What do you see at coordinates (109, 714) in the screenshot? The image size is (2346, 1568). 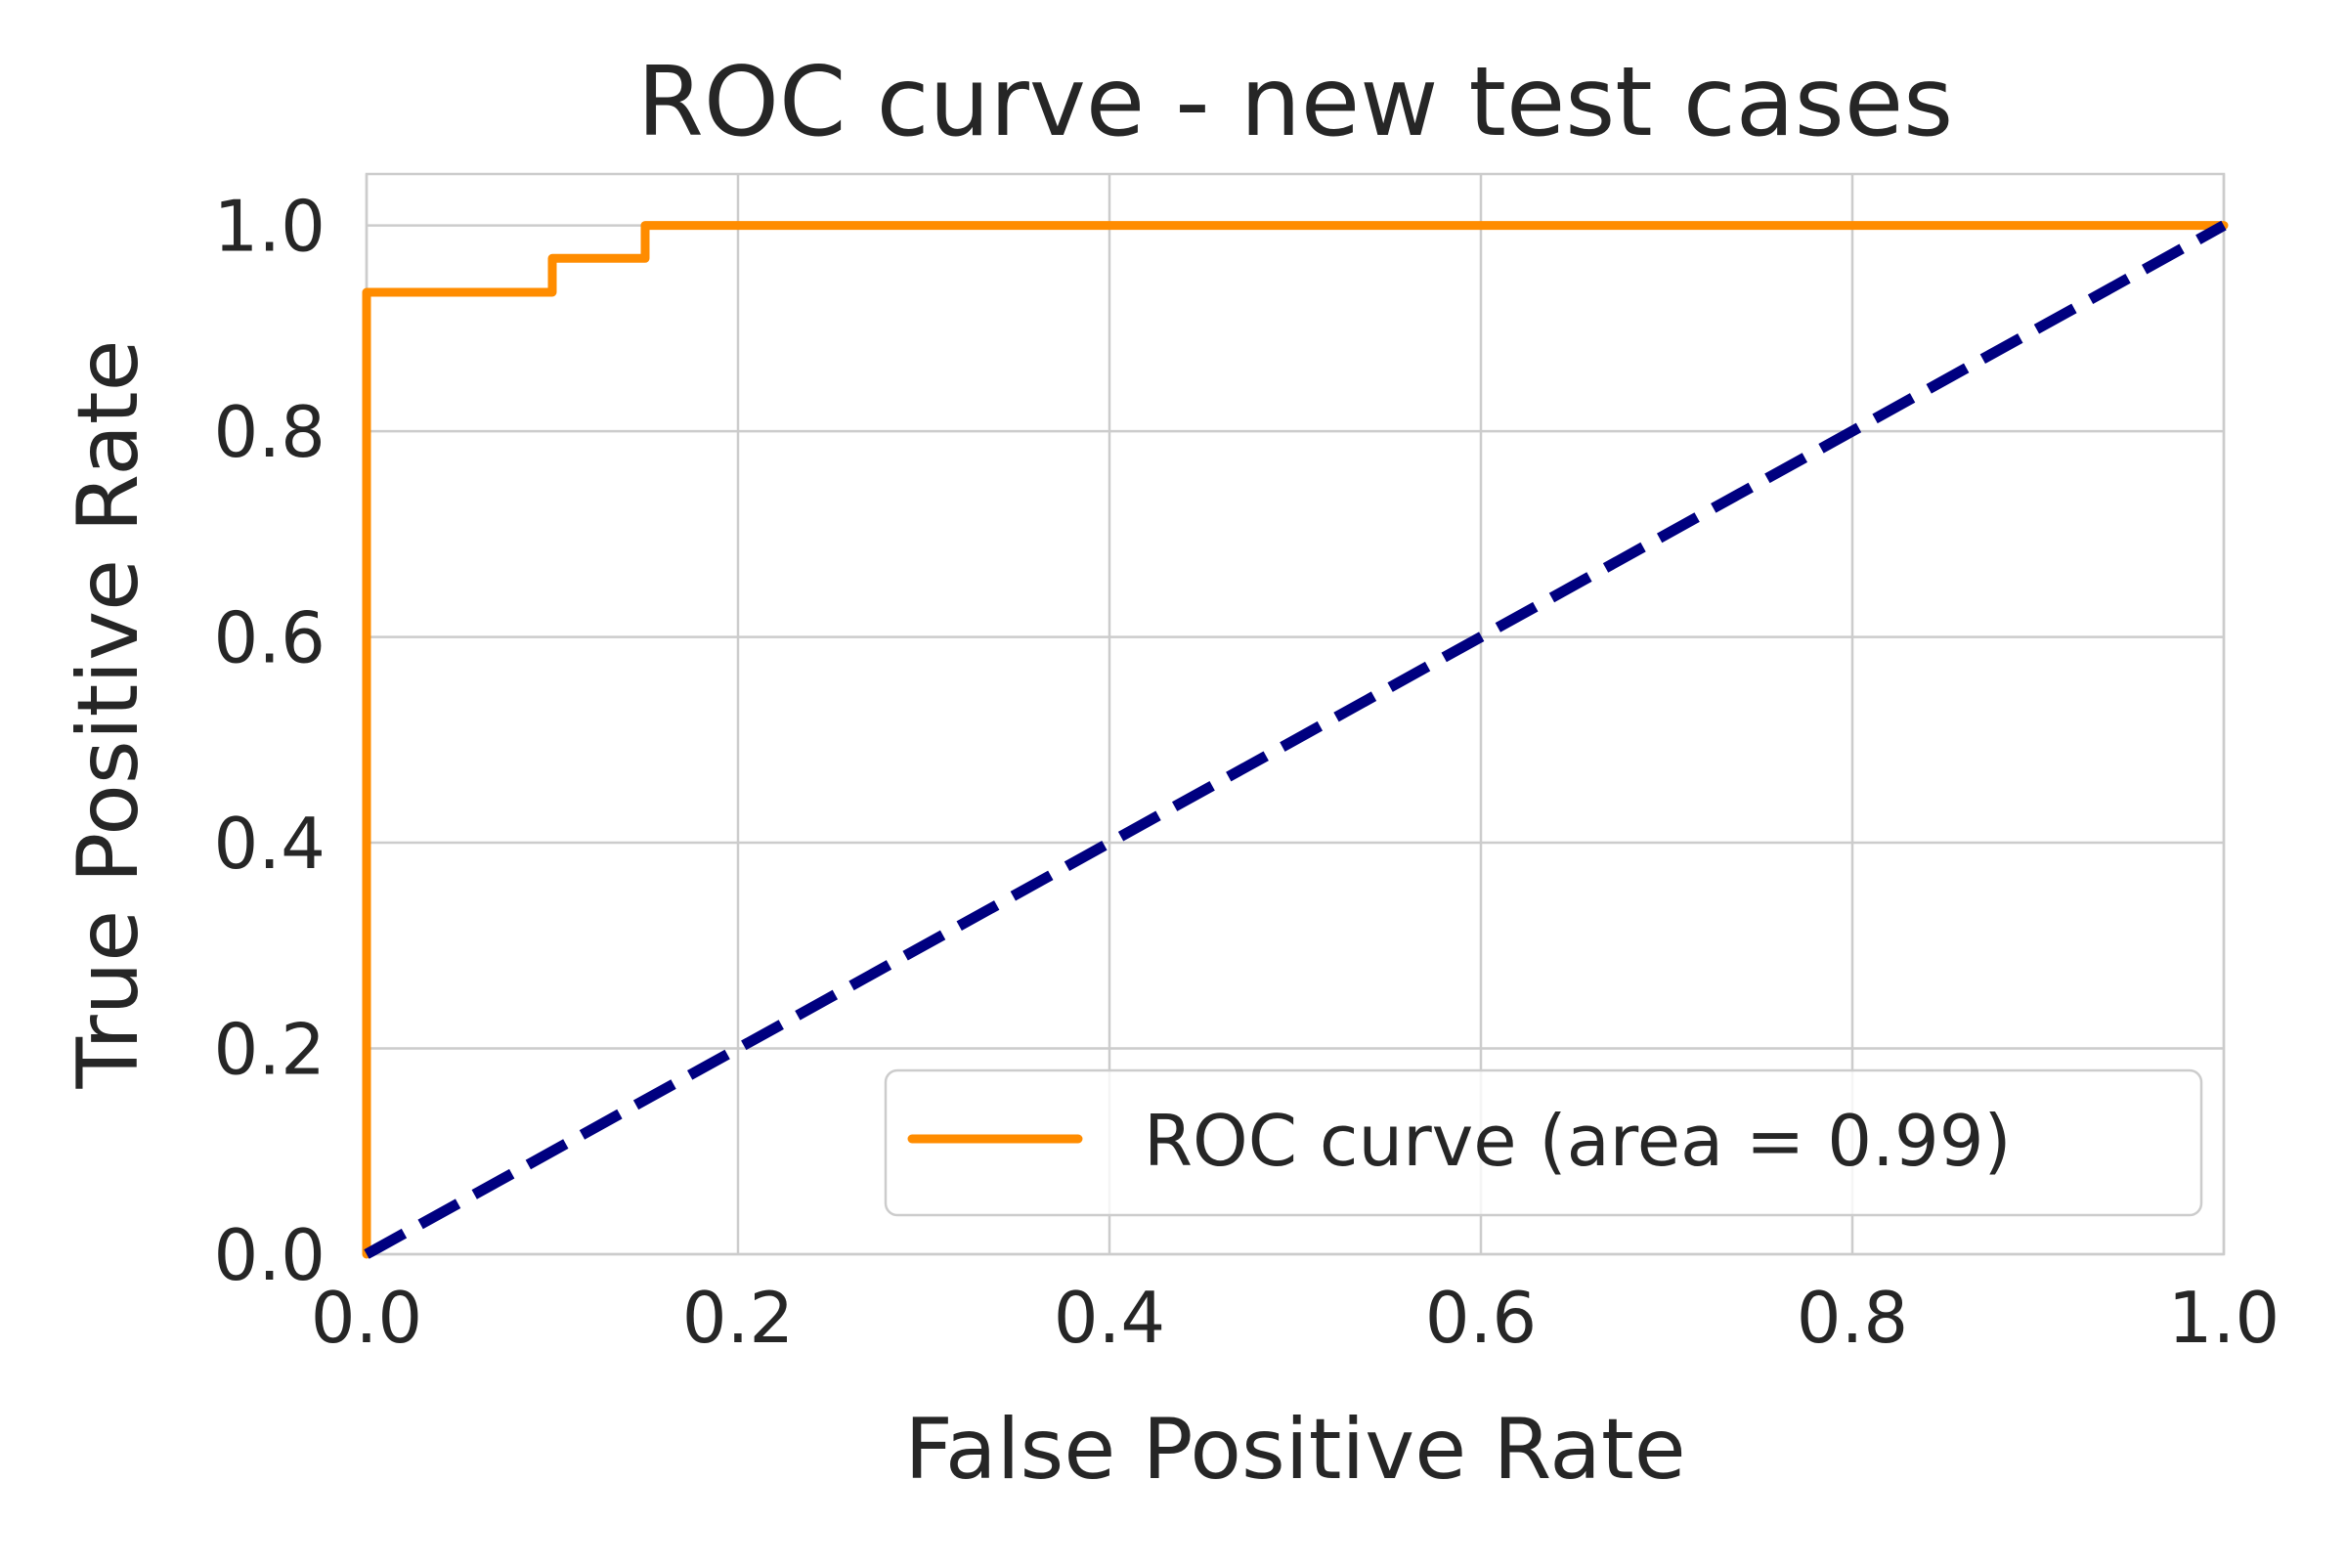 I see `y-axis-label: True Positive Rate` at bounding box center [109, 714].